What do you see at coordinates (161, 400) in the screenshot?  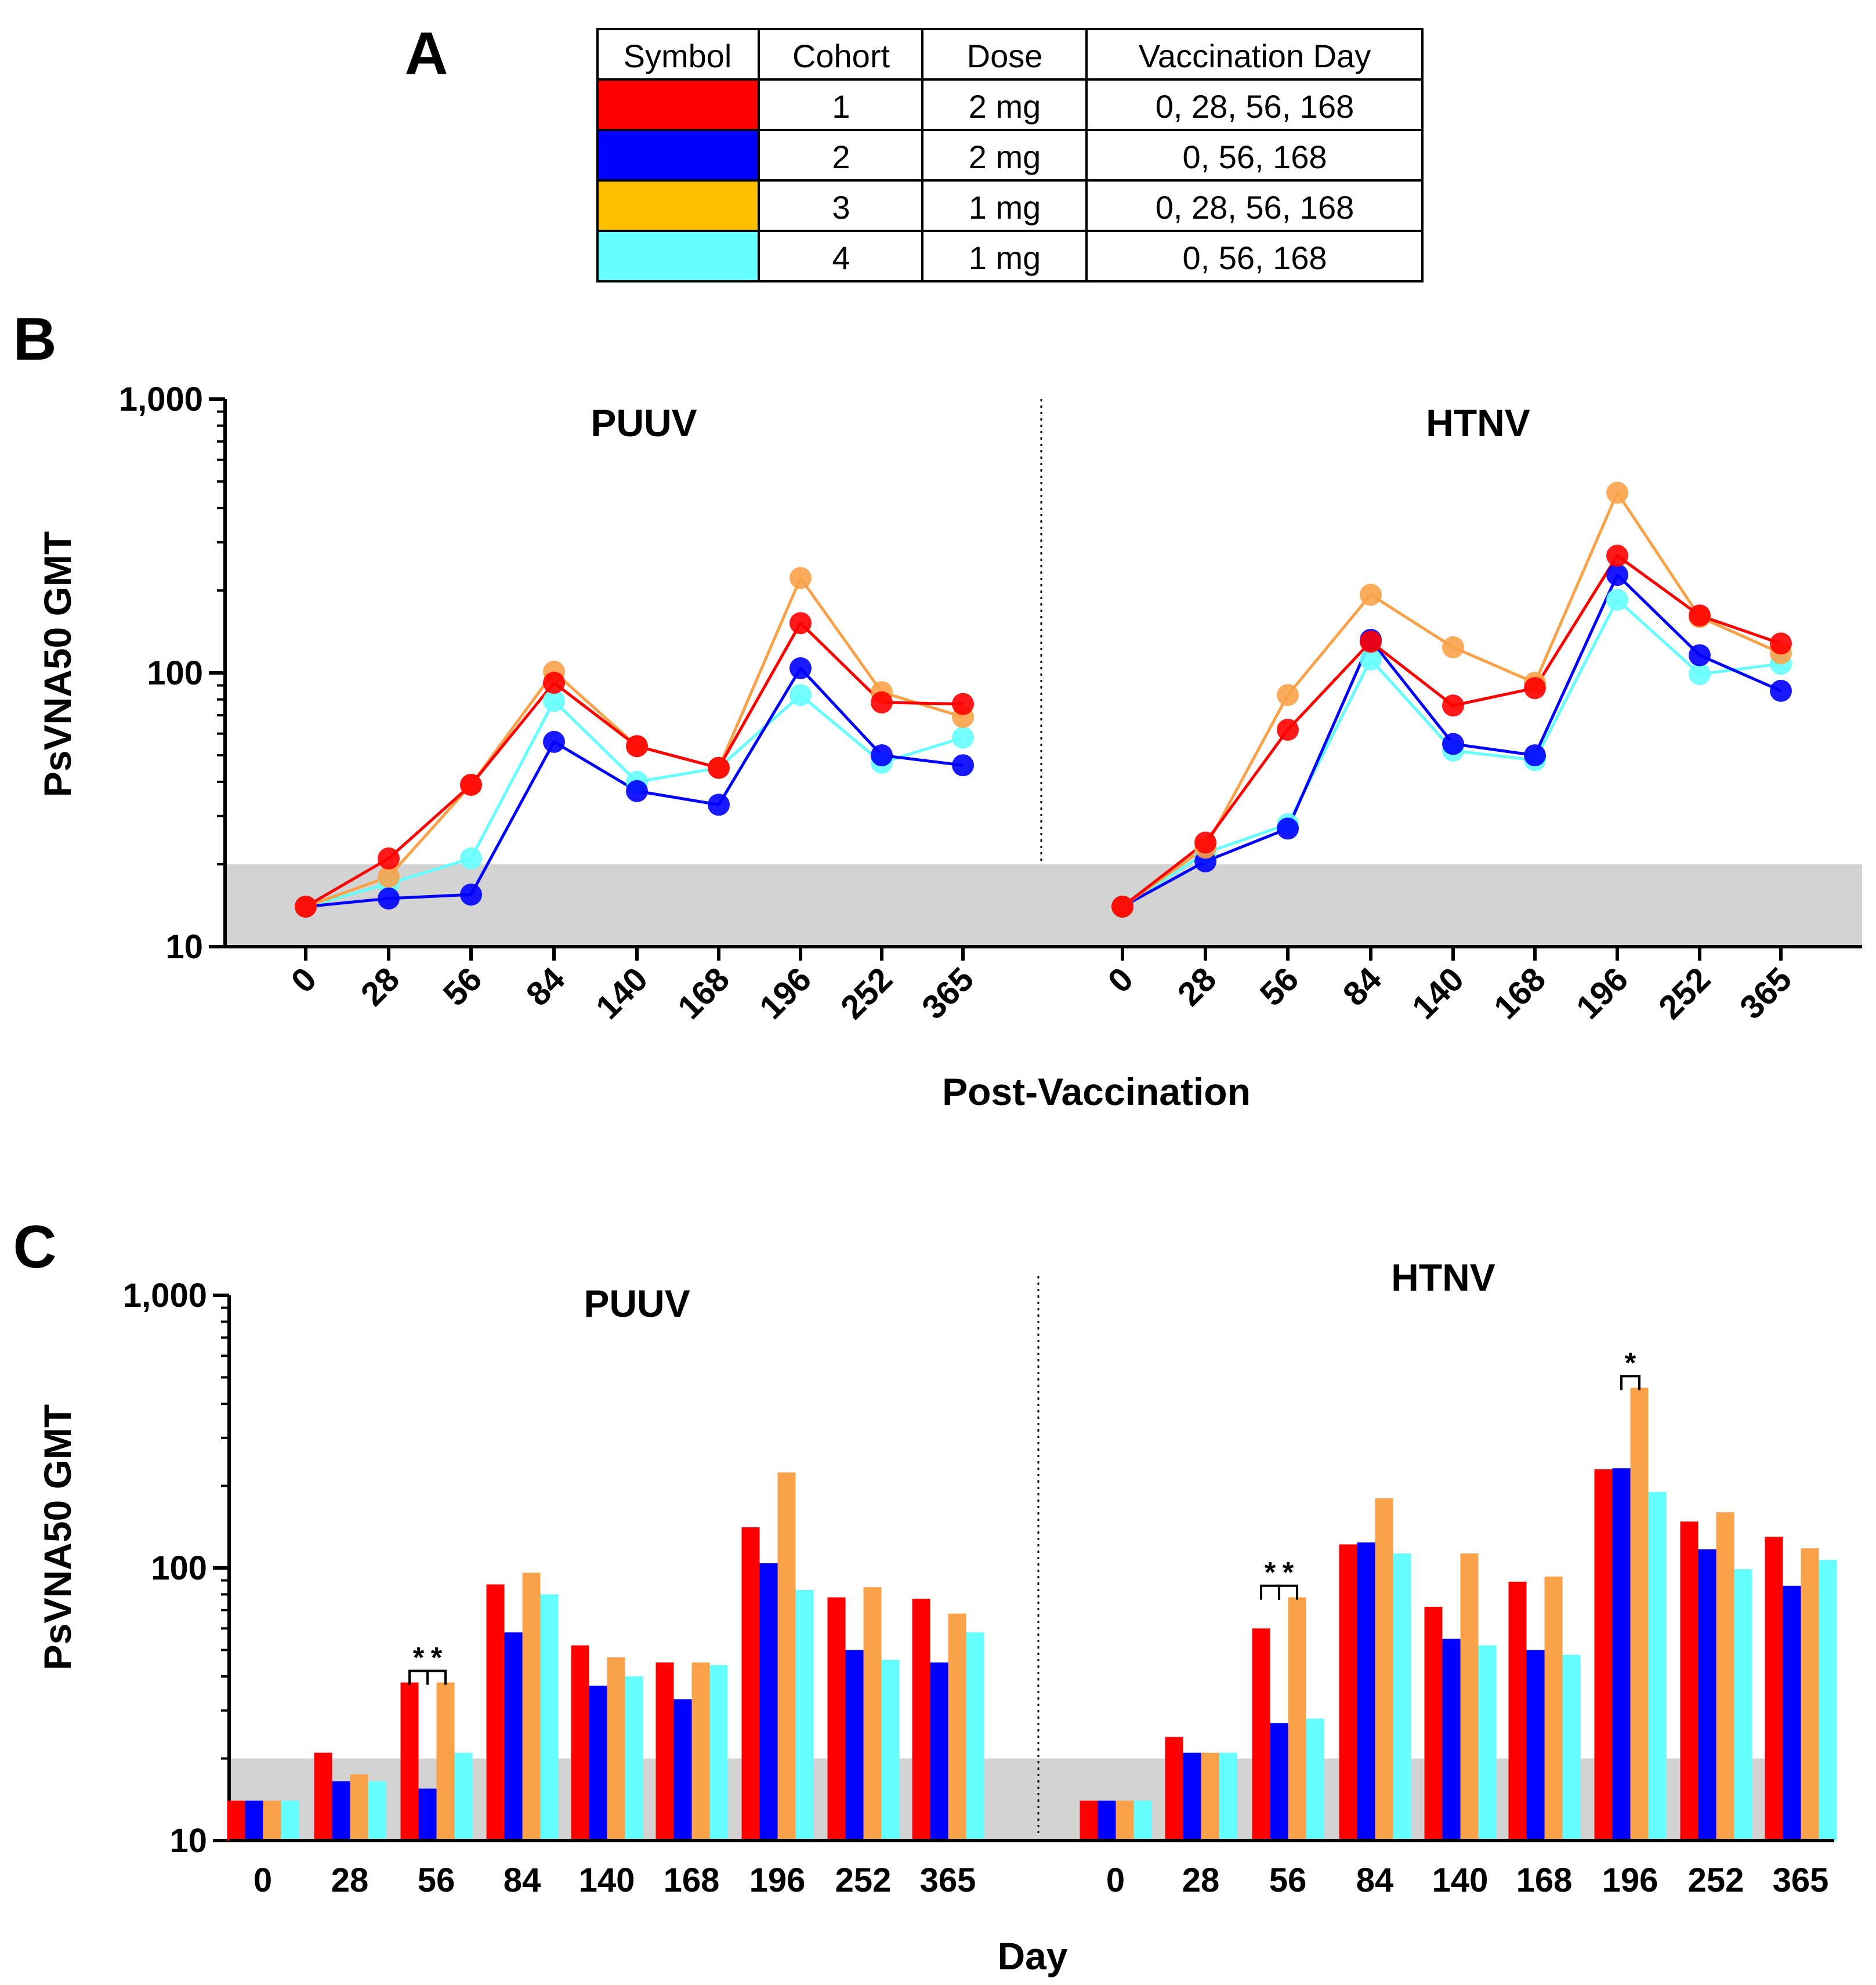 I see `b-y-tick-label-1000: 1,000` at bounding box center [161, 400].